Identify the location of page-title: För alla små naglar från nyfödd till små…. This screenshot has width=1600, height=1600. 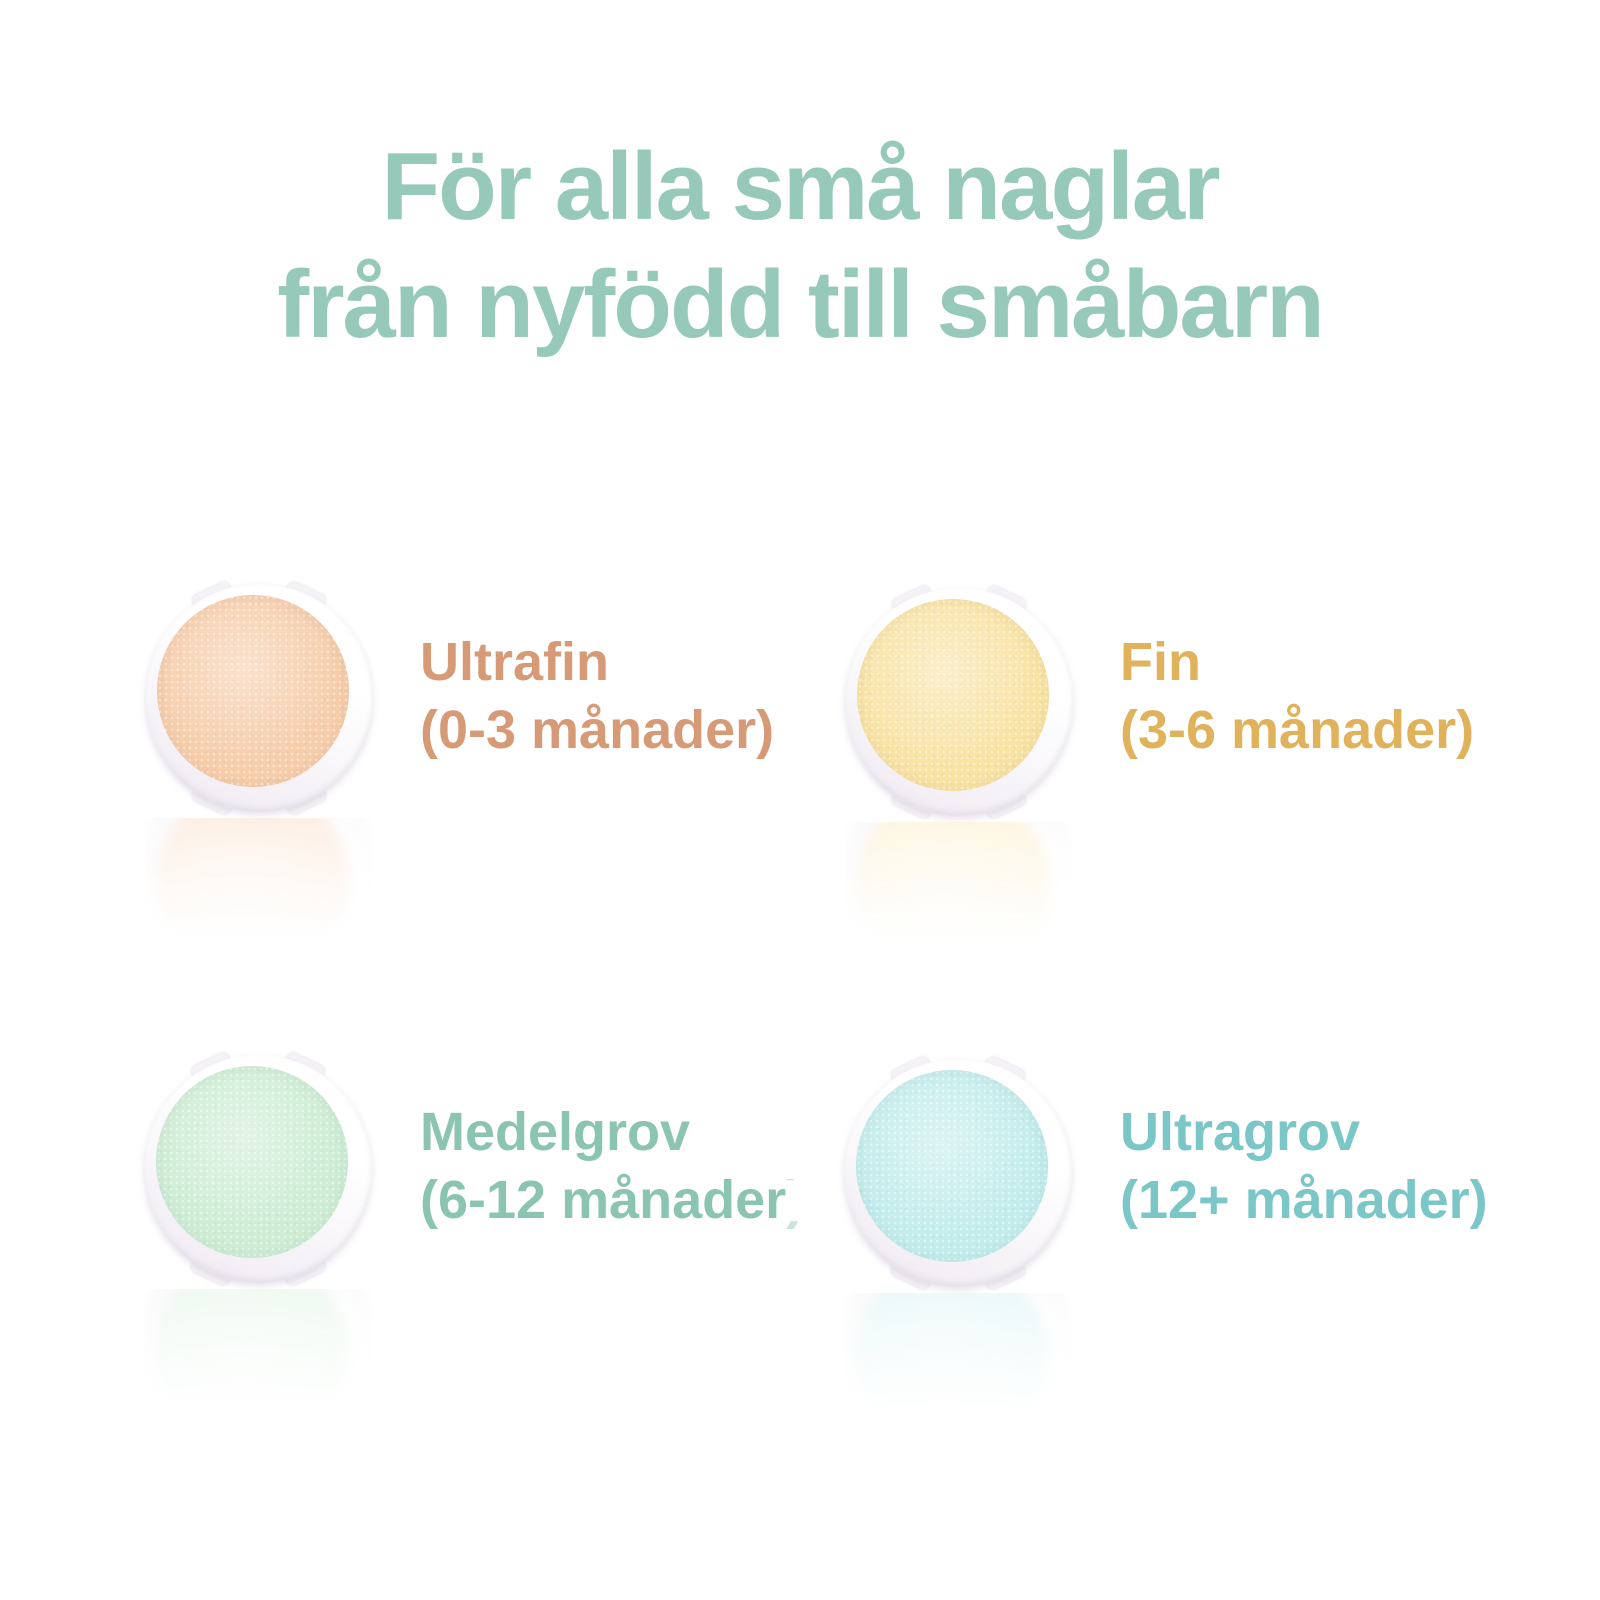
(800, 246).